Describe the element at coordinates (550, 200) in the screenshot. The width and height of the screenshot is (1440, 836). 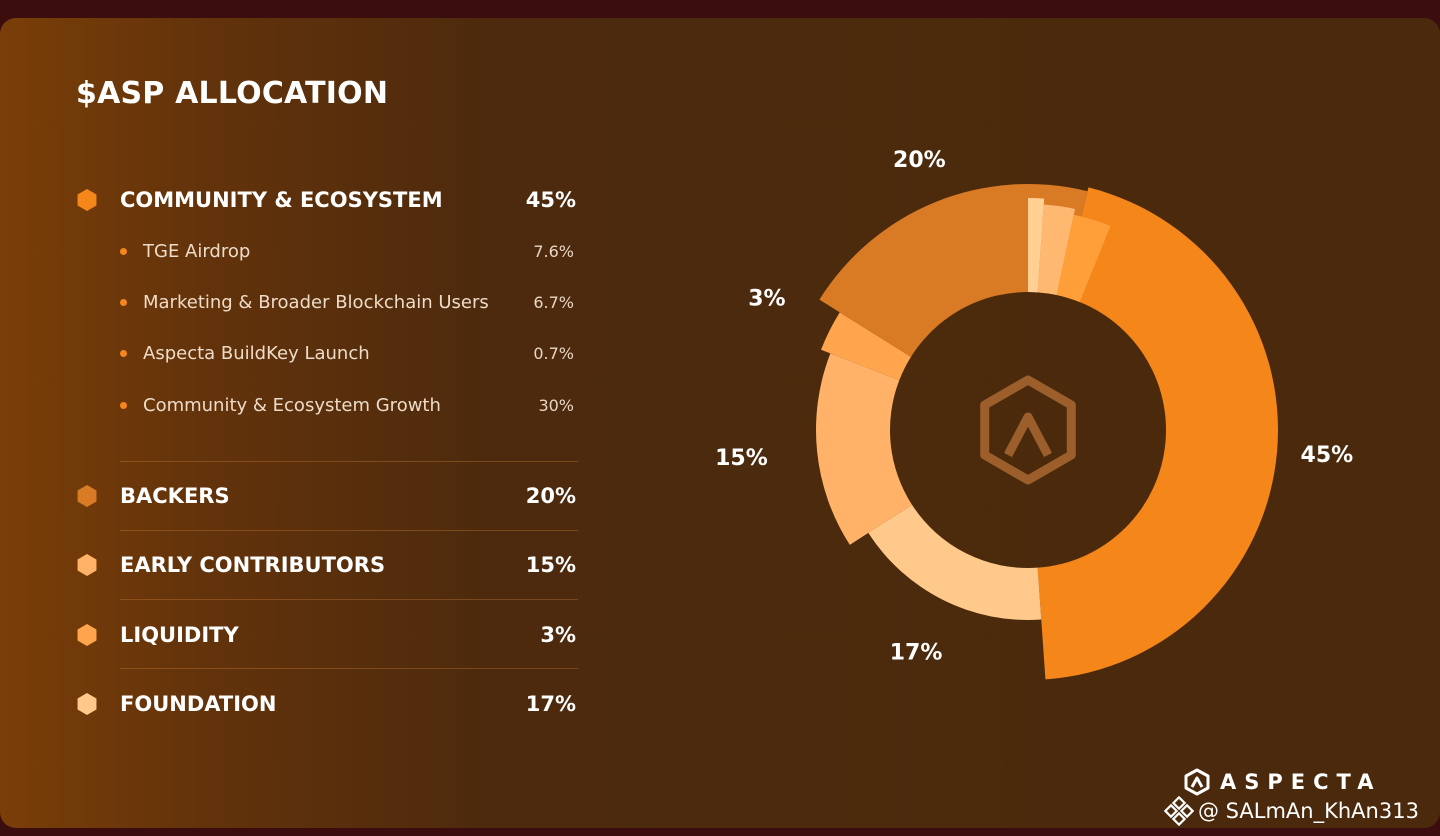
I see `legend-value: 45%` at that location.